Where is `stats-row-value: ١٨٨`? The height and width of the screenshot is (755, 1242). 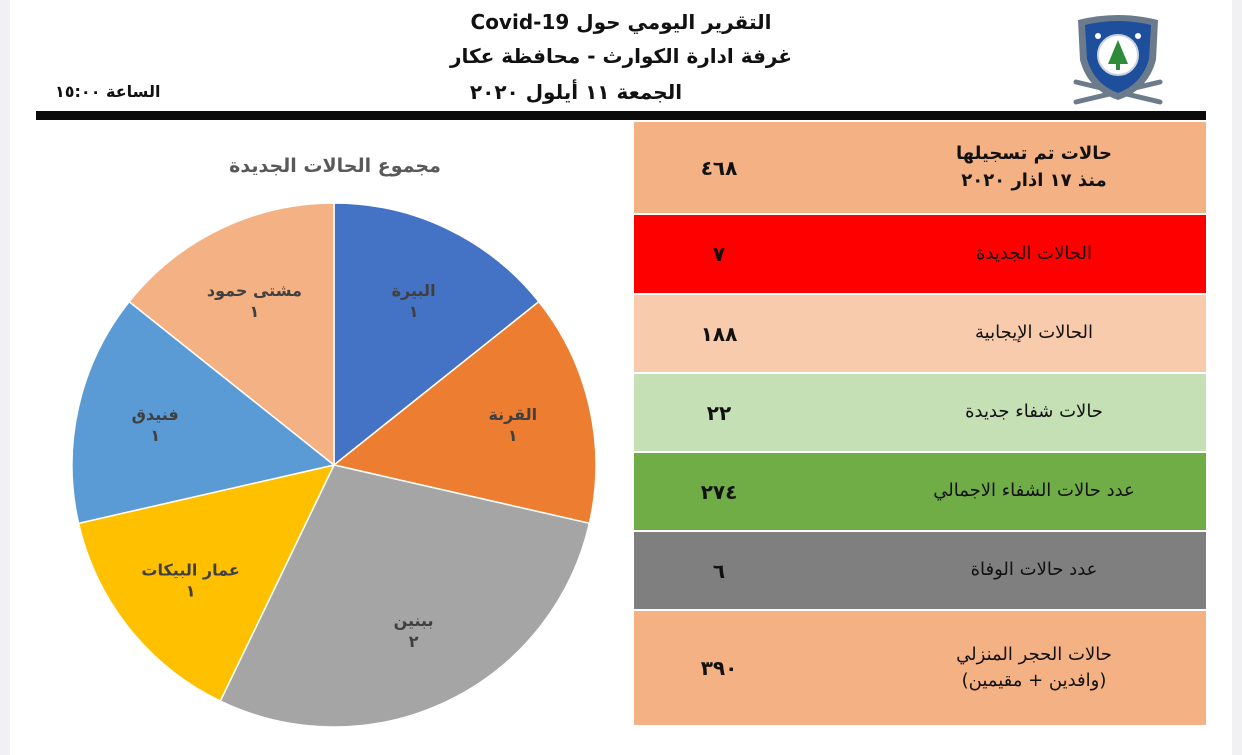 stats-row-value: ١٨٨ is located at coordinates (719, 333).